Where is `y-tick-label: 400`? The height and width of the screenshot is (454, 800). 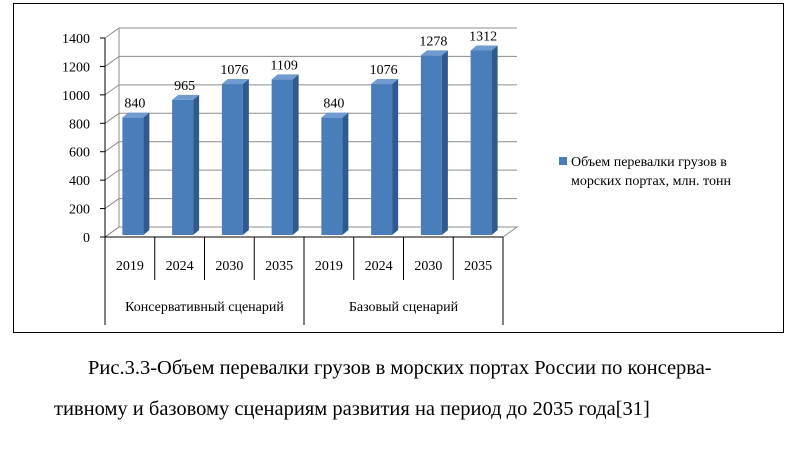
y-tick-label: 400 is located at coordinates (79, 181).